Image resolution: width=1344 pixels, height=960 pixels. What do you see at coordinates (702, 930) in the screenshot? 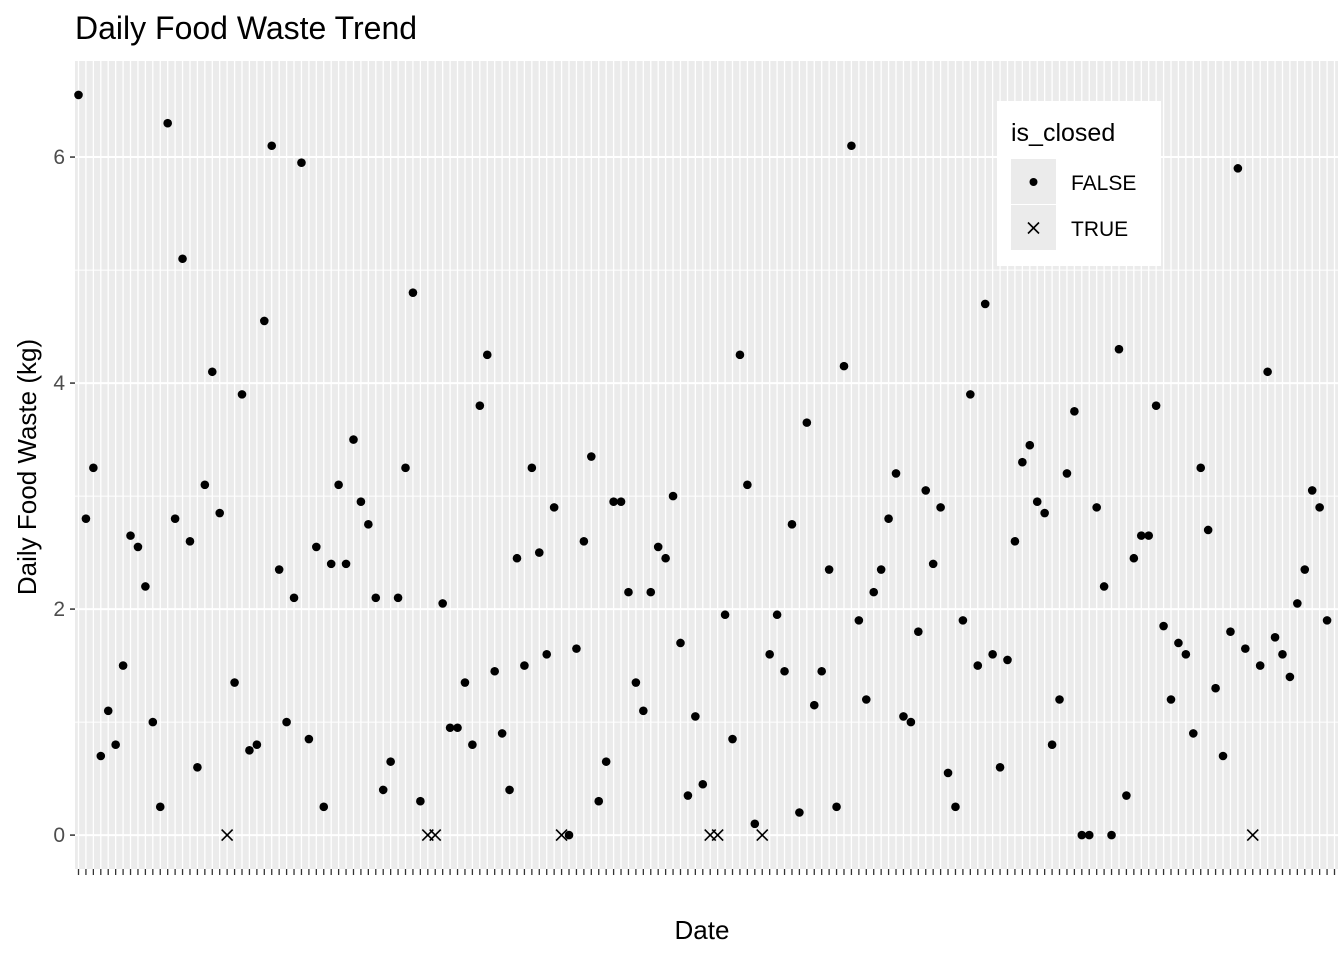
I see `x-axis-title: Date` at bounding box center [702, 930].